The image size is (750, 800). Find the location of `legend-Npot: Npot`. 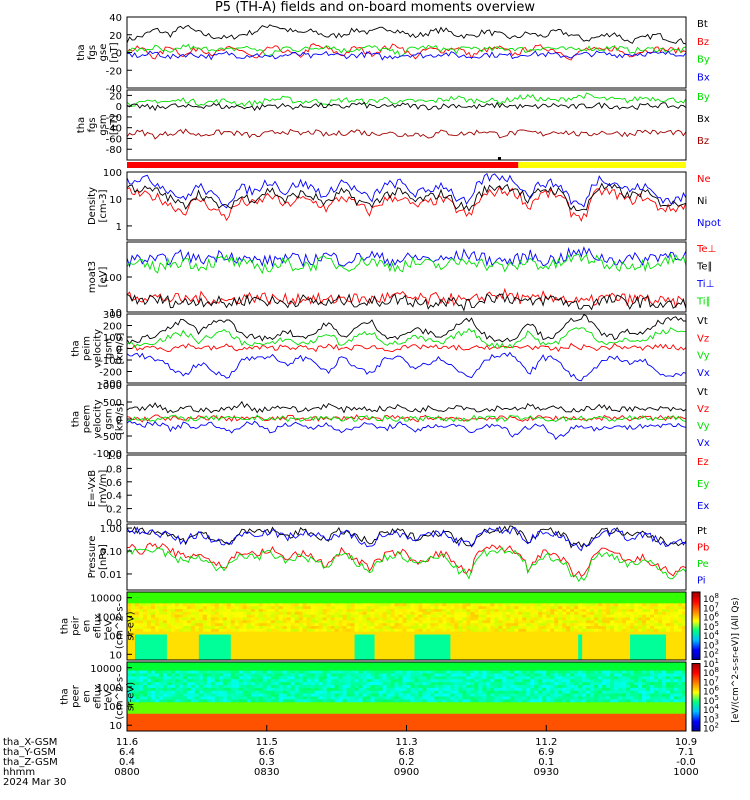

legend-Npot: Npot is located at coordinates (709, 223).